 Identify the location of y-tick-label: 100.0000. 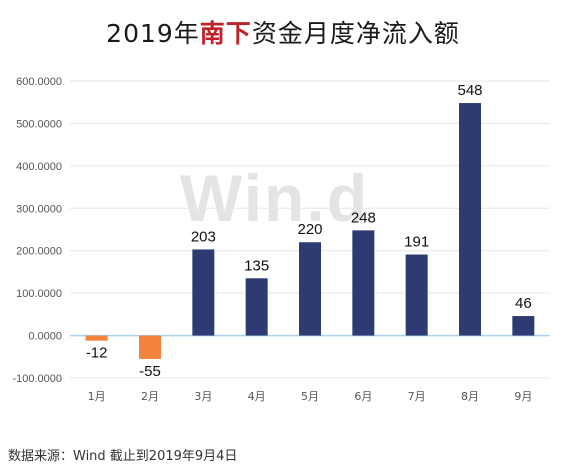
(39, 294).